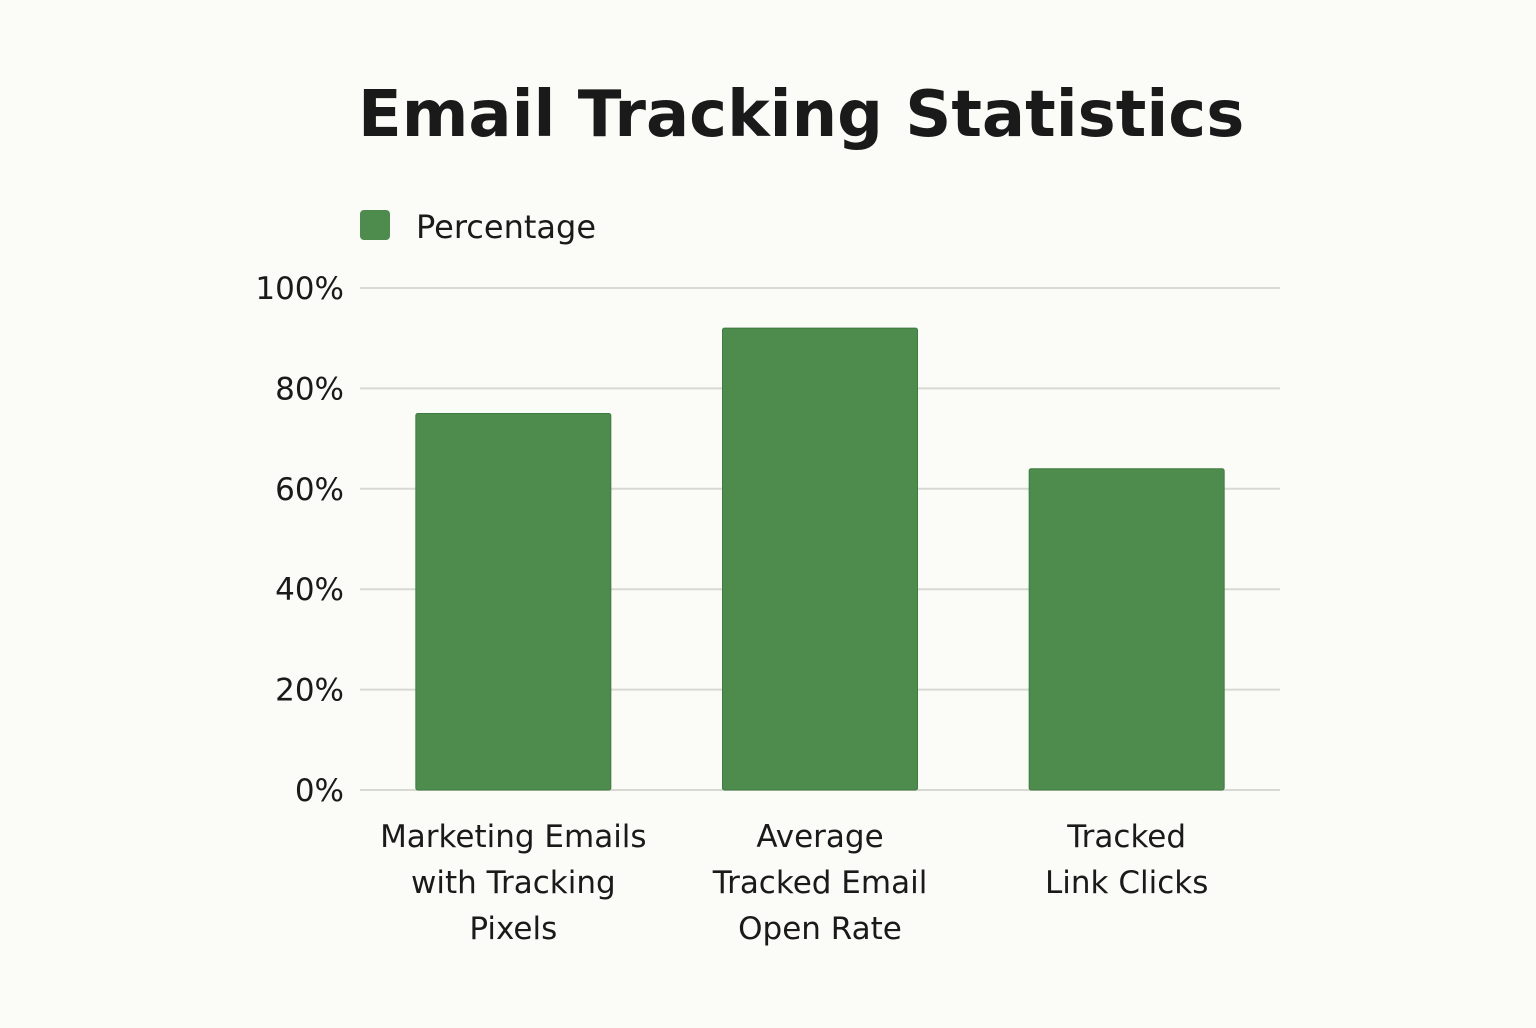 The image size is (1536, 1028). What do you see at coordinates (801, 115) in the screenshot?
I see `chart-title: Email Tracking Statistics` at bounding box center [801, 115].